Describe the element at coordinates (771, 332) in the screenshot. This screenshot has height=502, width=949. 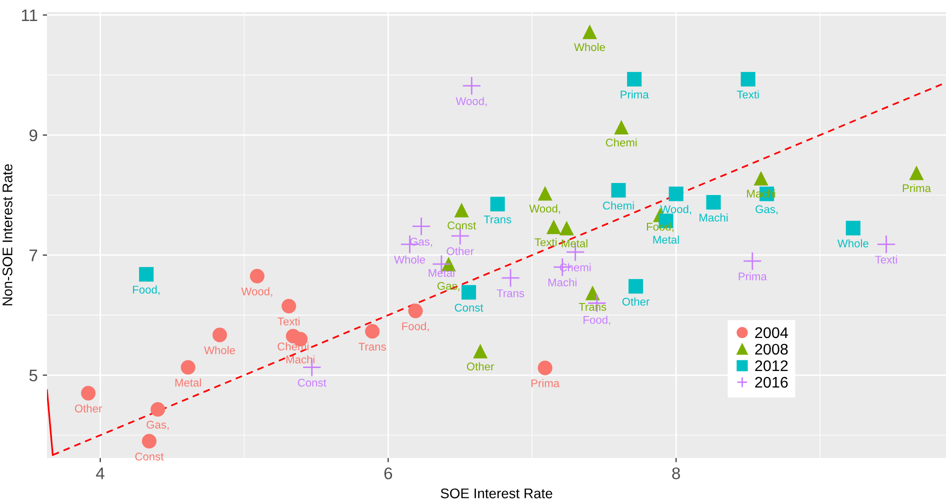
I see `legend-label: 2004` at that location.